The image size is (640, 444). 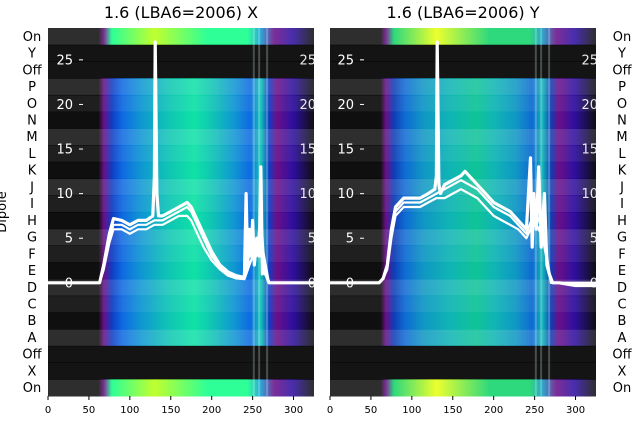 I want to click on dipole-tick-label: H, so click(x=622, y=221).